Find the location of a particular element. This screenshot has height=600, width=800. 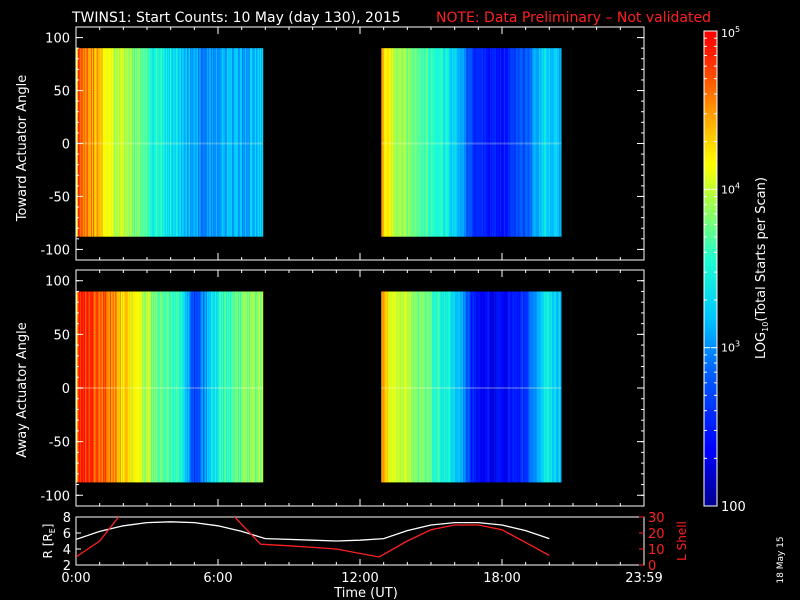

preliminary-note: NOTE: Data Preliminary – Not validated is located at coordinates (573, 18).